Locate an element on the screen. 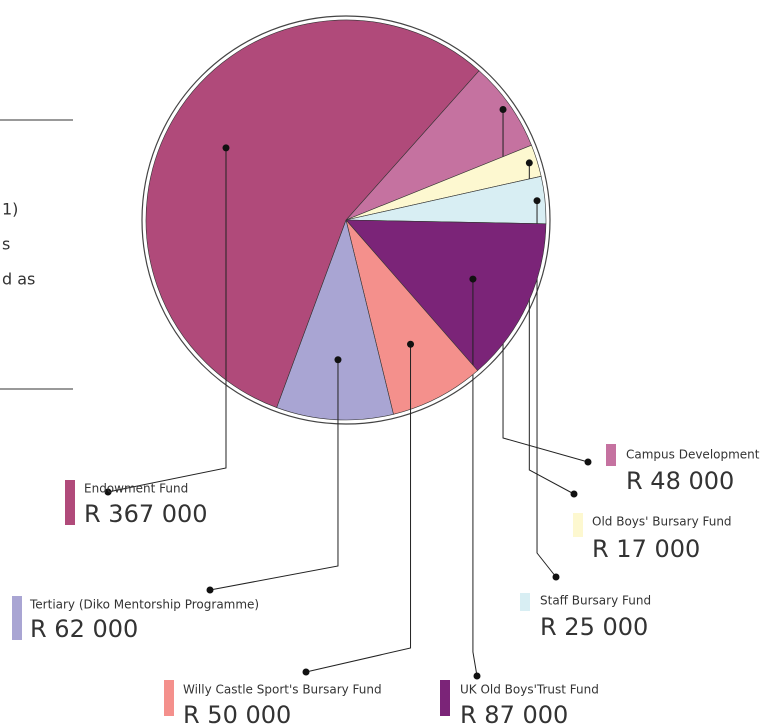 Image resolution: width=773 pixels, height=727 pixels. legend-label: Endowment Fund is located at coordinates (136, 489).